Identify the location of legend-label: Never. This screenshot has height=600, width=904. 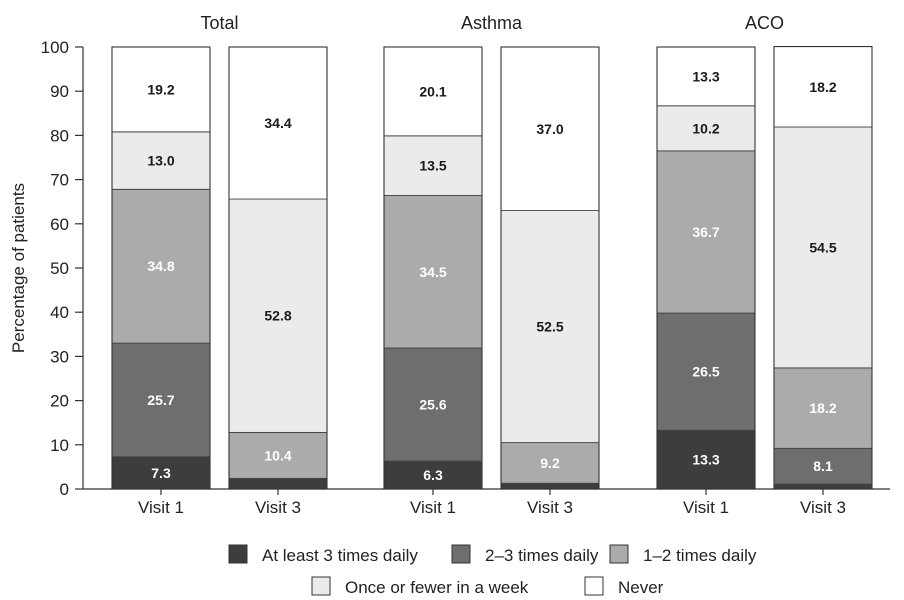
(641, 587).